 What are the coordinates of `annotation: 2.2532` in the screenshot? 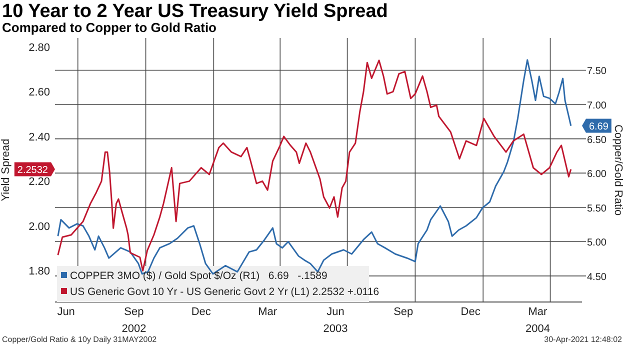 It's located at (32, 170).